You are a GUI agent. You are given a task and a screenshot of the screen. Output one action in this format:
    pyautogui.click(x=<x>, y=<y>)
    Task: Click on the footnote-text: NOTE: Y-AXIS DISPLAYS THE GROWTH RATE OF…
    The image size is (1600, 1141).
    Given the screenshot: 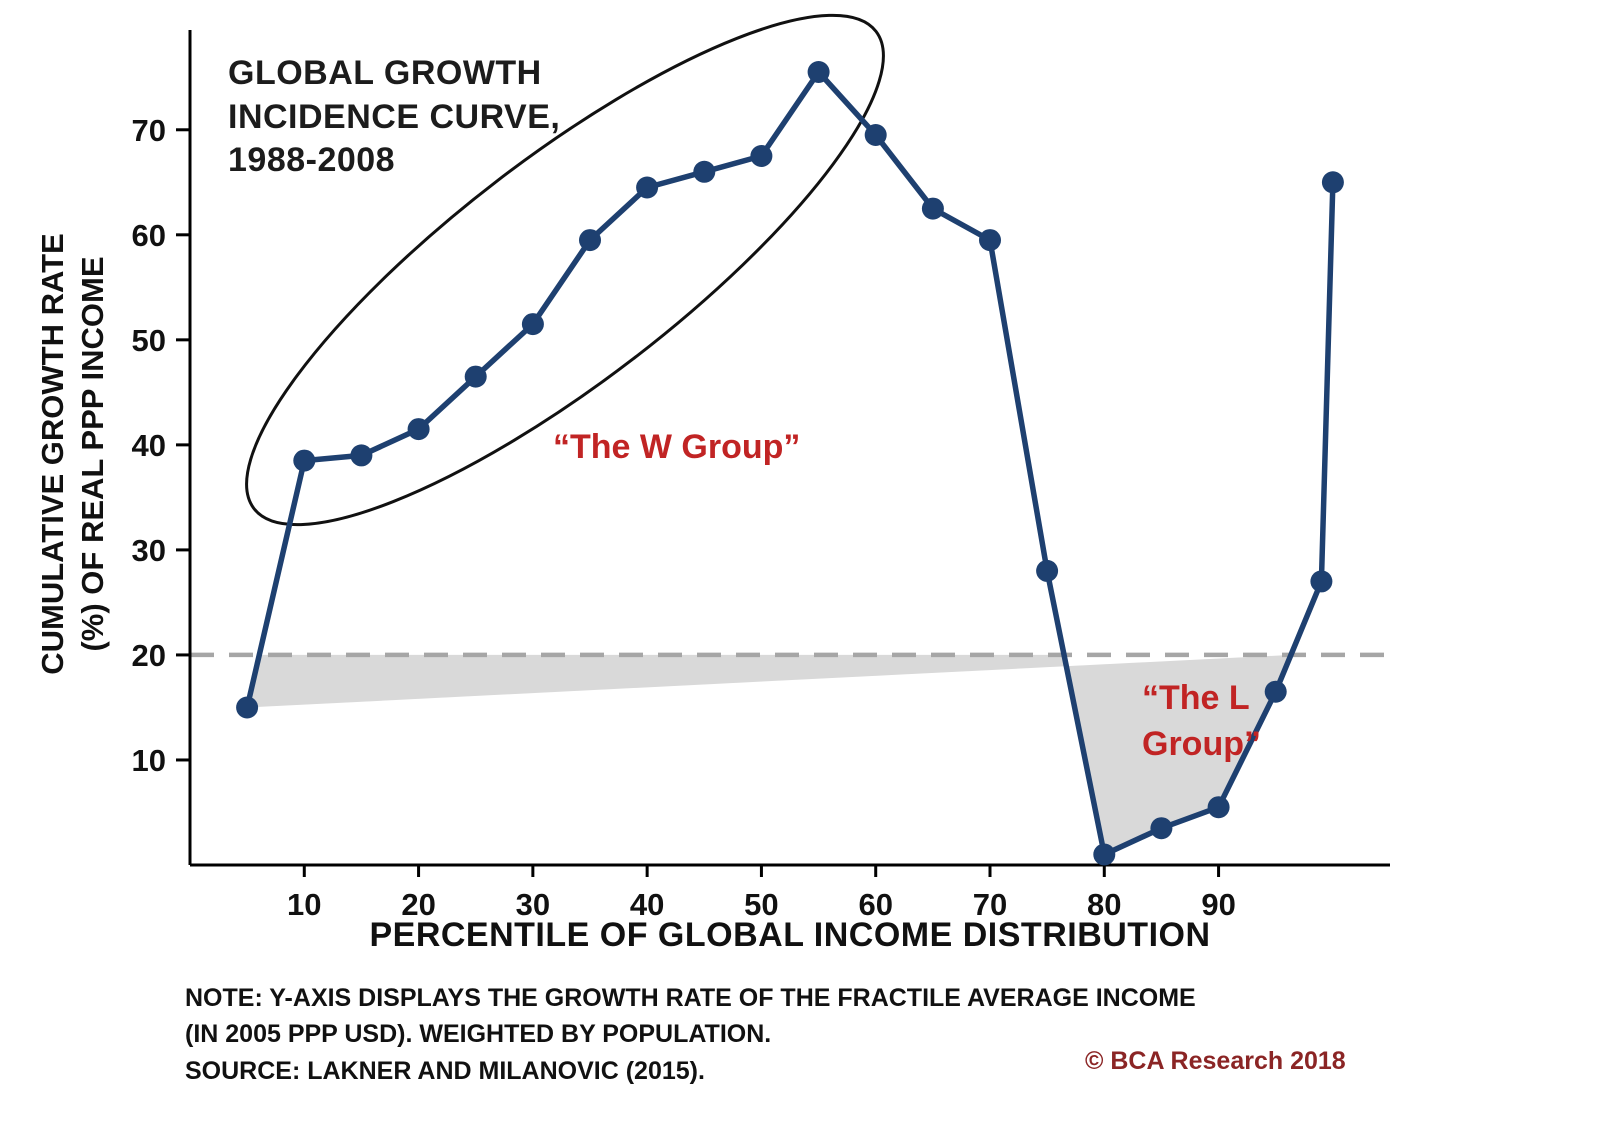 What is the action you would take?
    pyautogui.click(x=690, y=1034)
    